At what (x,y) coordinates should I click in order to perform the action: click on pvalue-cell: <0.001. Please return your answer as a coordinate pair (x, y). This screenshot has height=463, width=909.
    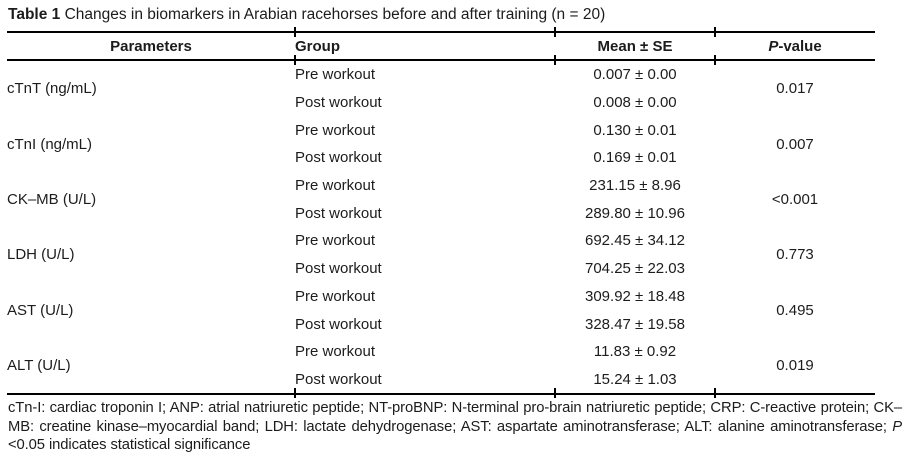
    Looking at the image, I should click on (795, 199).